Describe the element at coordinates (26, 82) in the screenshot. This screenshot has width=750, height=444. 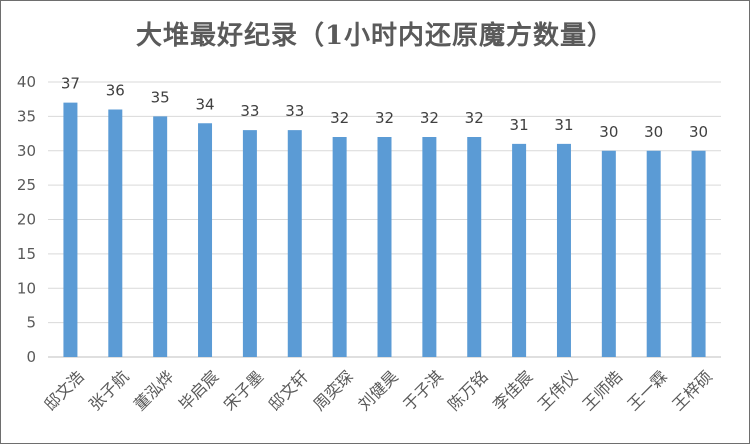
I see `y-tick-label-40: 40` at that location.